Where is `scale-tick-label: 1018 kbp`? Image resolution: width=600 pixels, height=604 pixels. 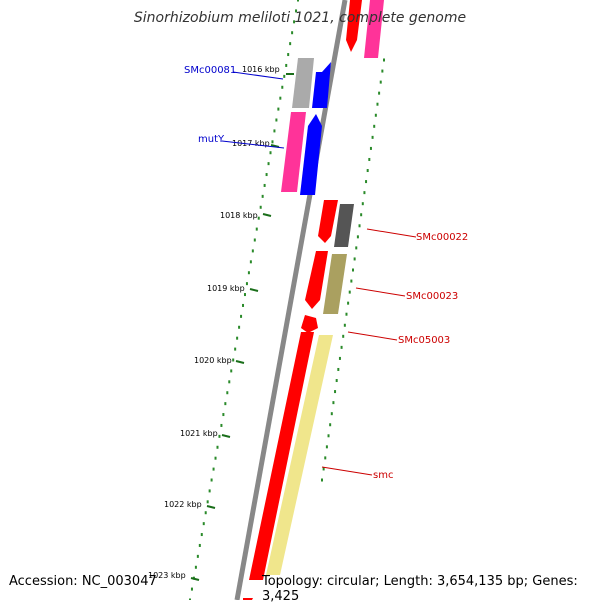
scale-tick-label: 1018 kbp is located at coordinates (239, 215).